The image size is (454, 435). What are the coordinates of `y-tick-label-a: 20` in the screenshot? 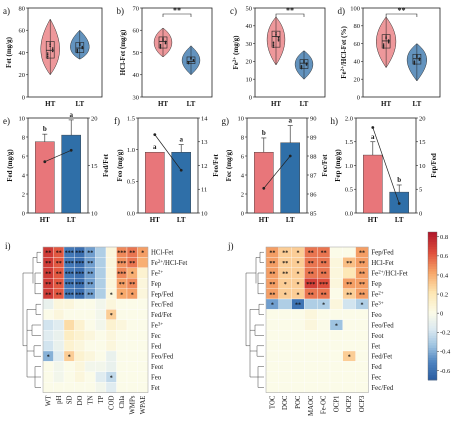 It's located at (22, 75).